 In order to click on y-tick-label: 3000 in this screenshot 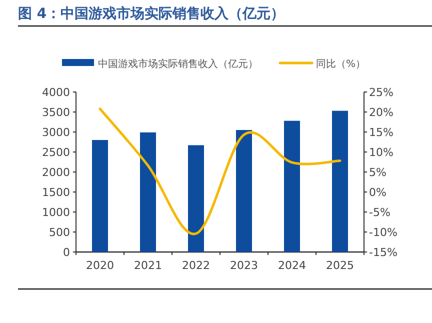, I will do `click(56, 132)`.